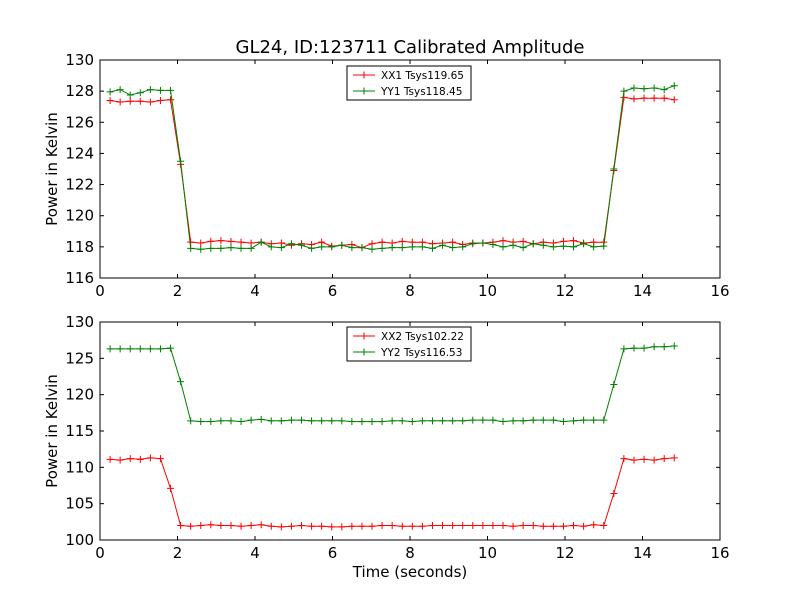  What do you see at coordinates (410, 47) in the screenshot?
I see `chart-title: GL24, ID:123711 Calibrated Amplitude` at bounding box center [410, 47].